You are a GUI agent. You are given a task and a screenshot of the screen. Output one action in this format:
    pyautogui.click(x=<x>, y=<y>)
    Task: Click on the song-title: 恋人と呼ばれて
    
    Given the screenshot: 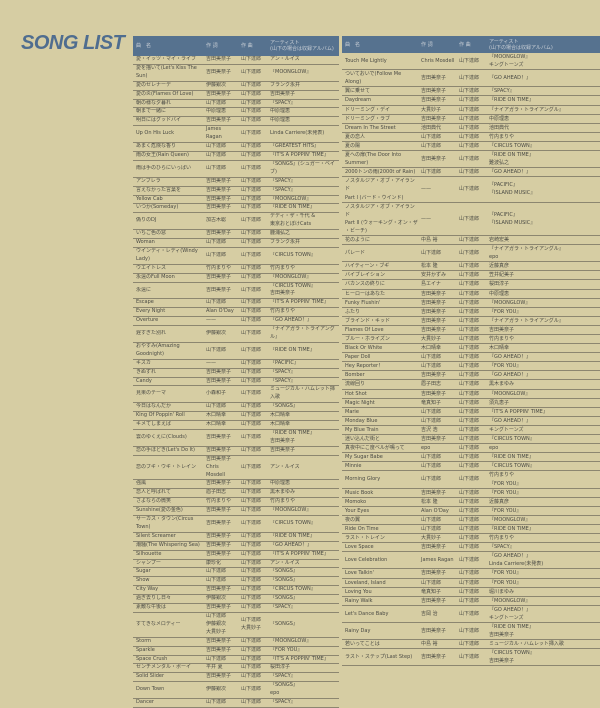 What is the action you would take?
    pyautogui.click(x=153, y=492)
    